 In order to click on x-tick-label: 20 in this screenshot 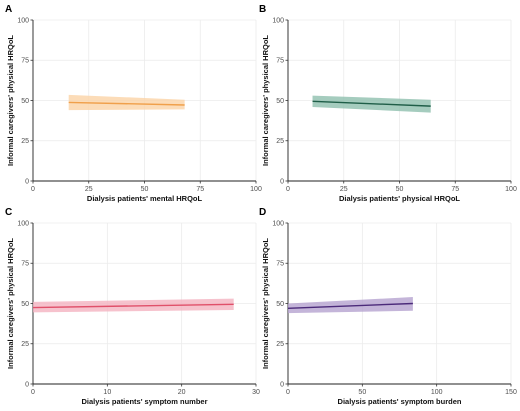, I will do `click(182, 392)`.